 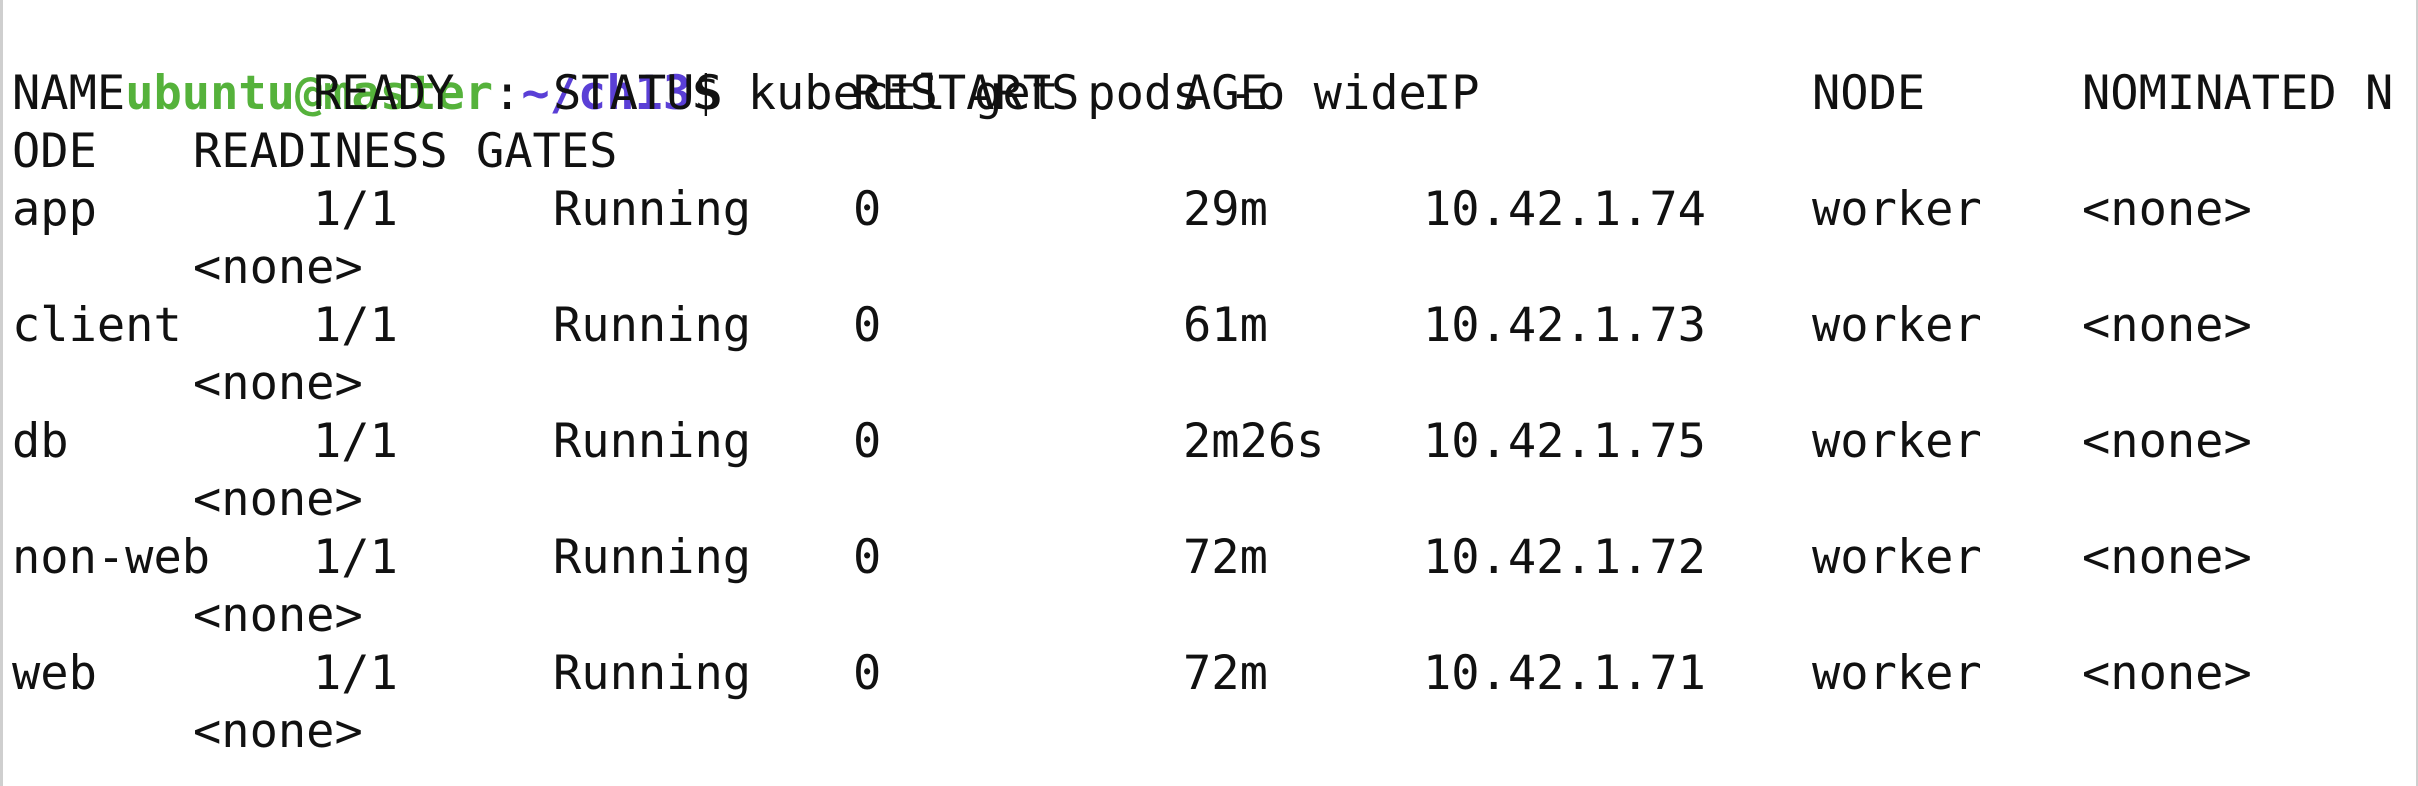 I want to click on header-name: NAME, so click(x=69, y=93).